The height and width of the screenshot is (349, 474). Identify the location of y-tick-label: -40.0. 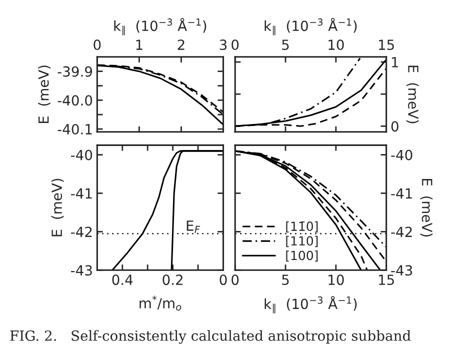
(75, 100).